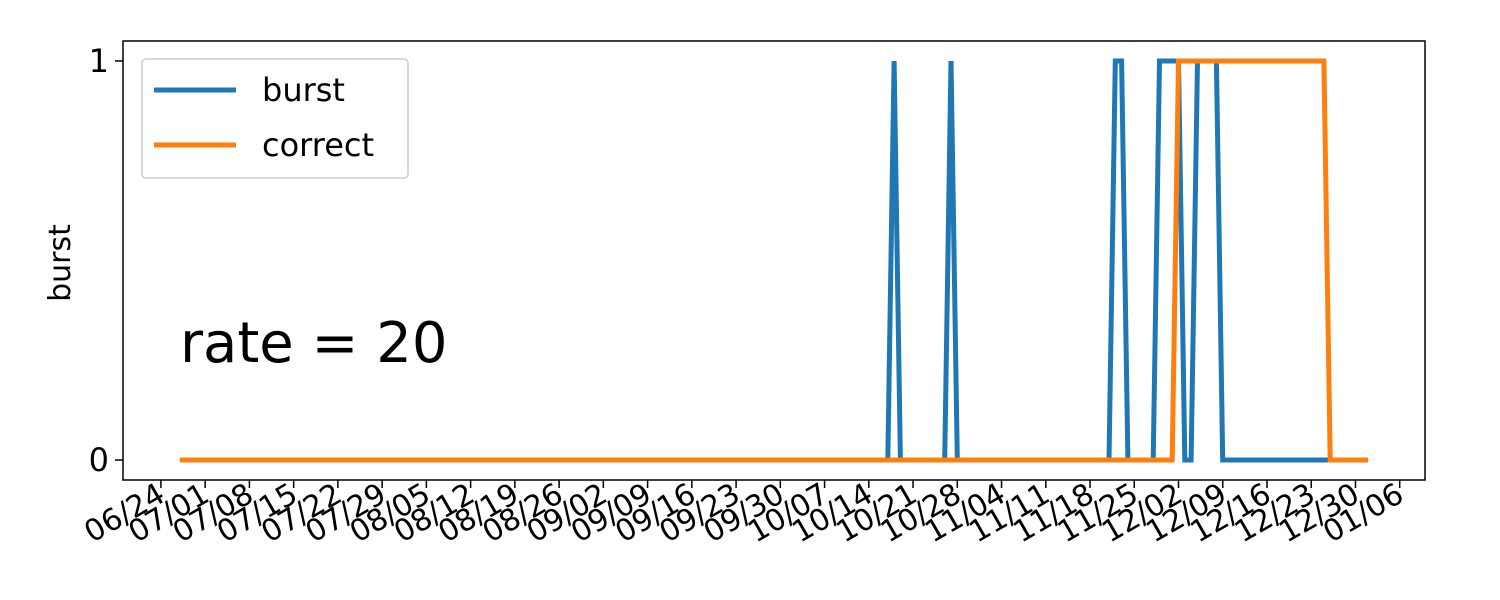 This screenshot has height=600, width=1500. Describe the element at coordinates (303, 90) in the screenshot. I see `legend-label-burst: burst` at that location.